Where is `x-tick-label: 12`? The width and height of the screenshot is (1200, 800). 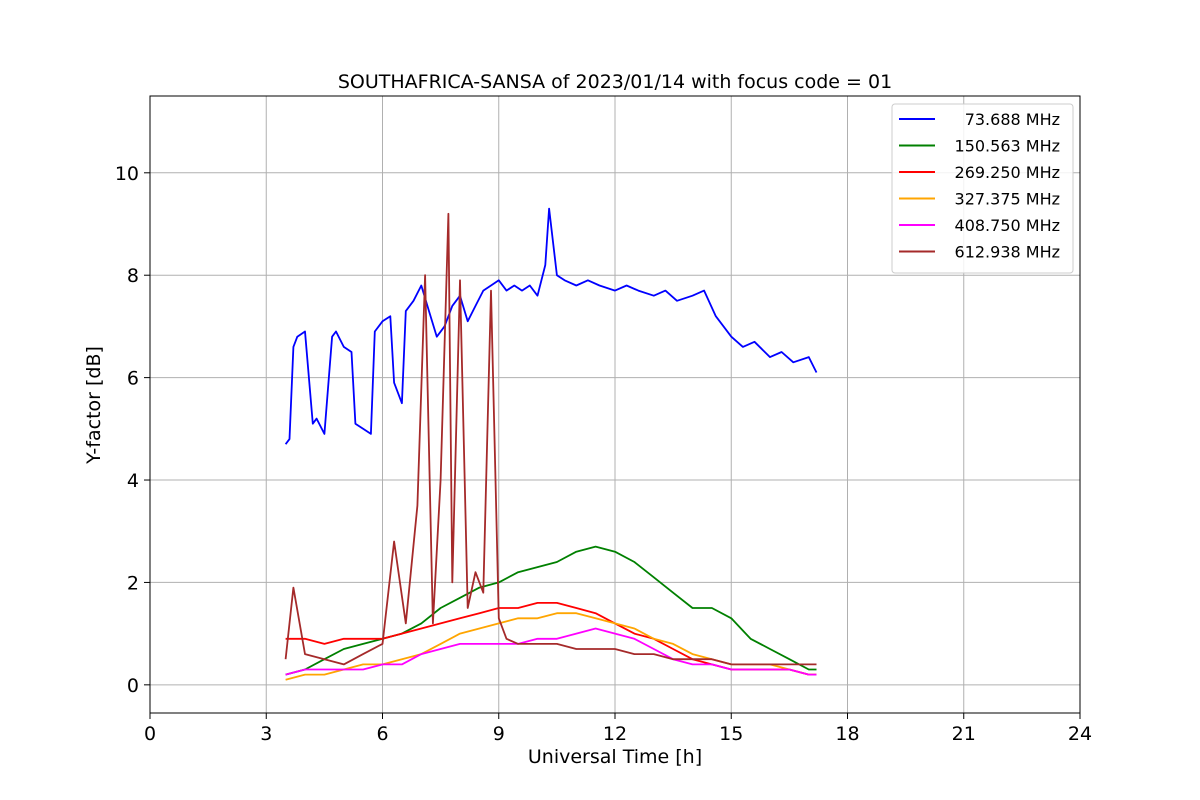
x-tick-label: 12 is located at coordinates (615, 734).